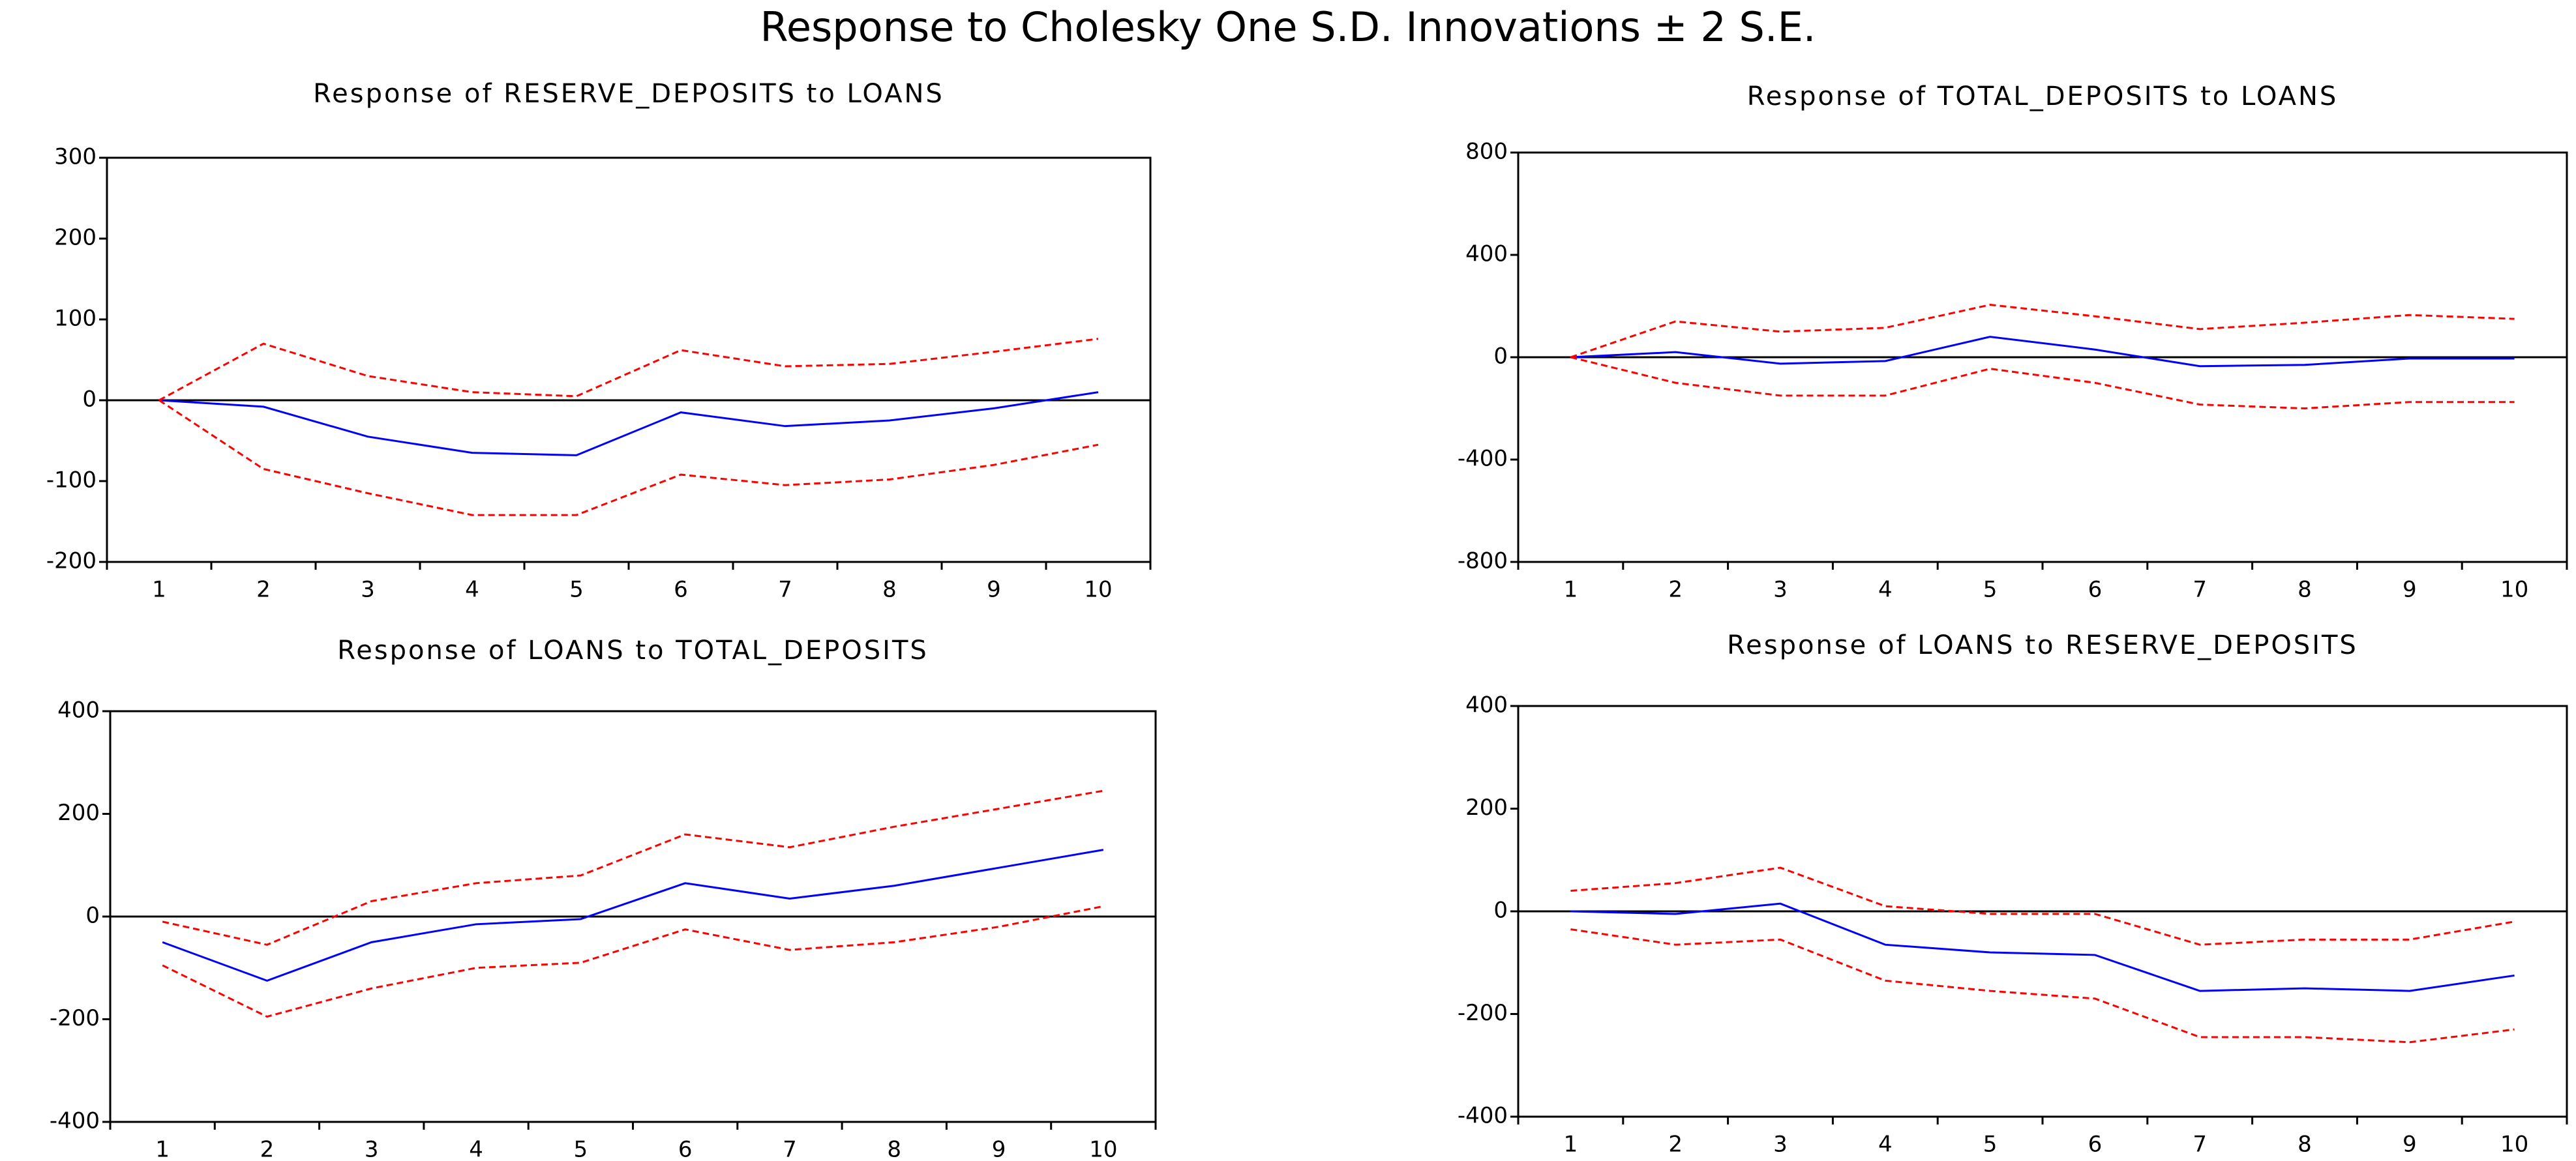  I want to click on y-tick-label: 100, so click(75, 319).